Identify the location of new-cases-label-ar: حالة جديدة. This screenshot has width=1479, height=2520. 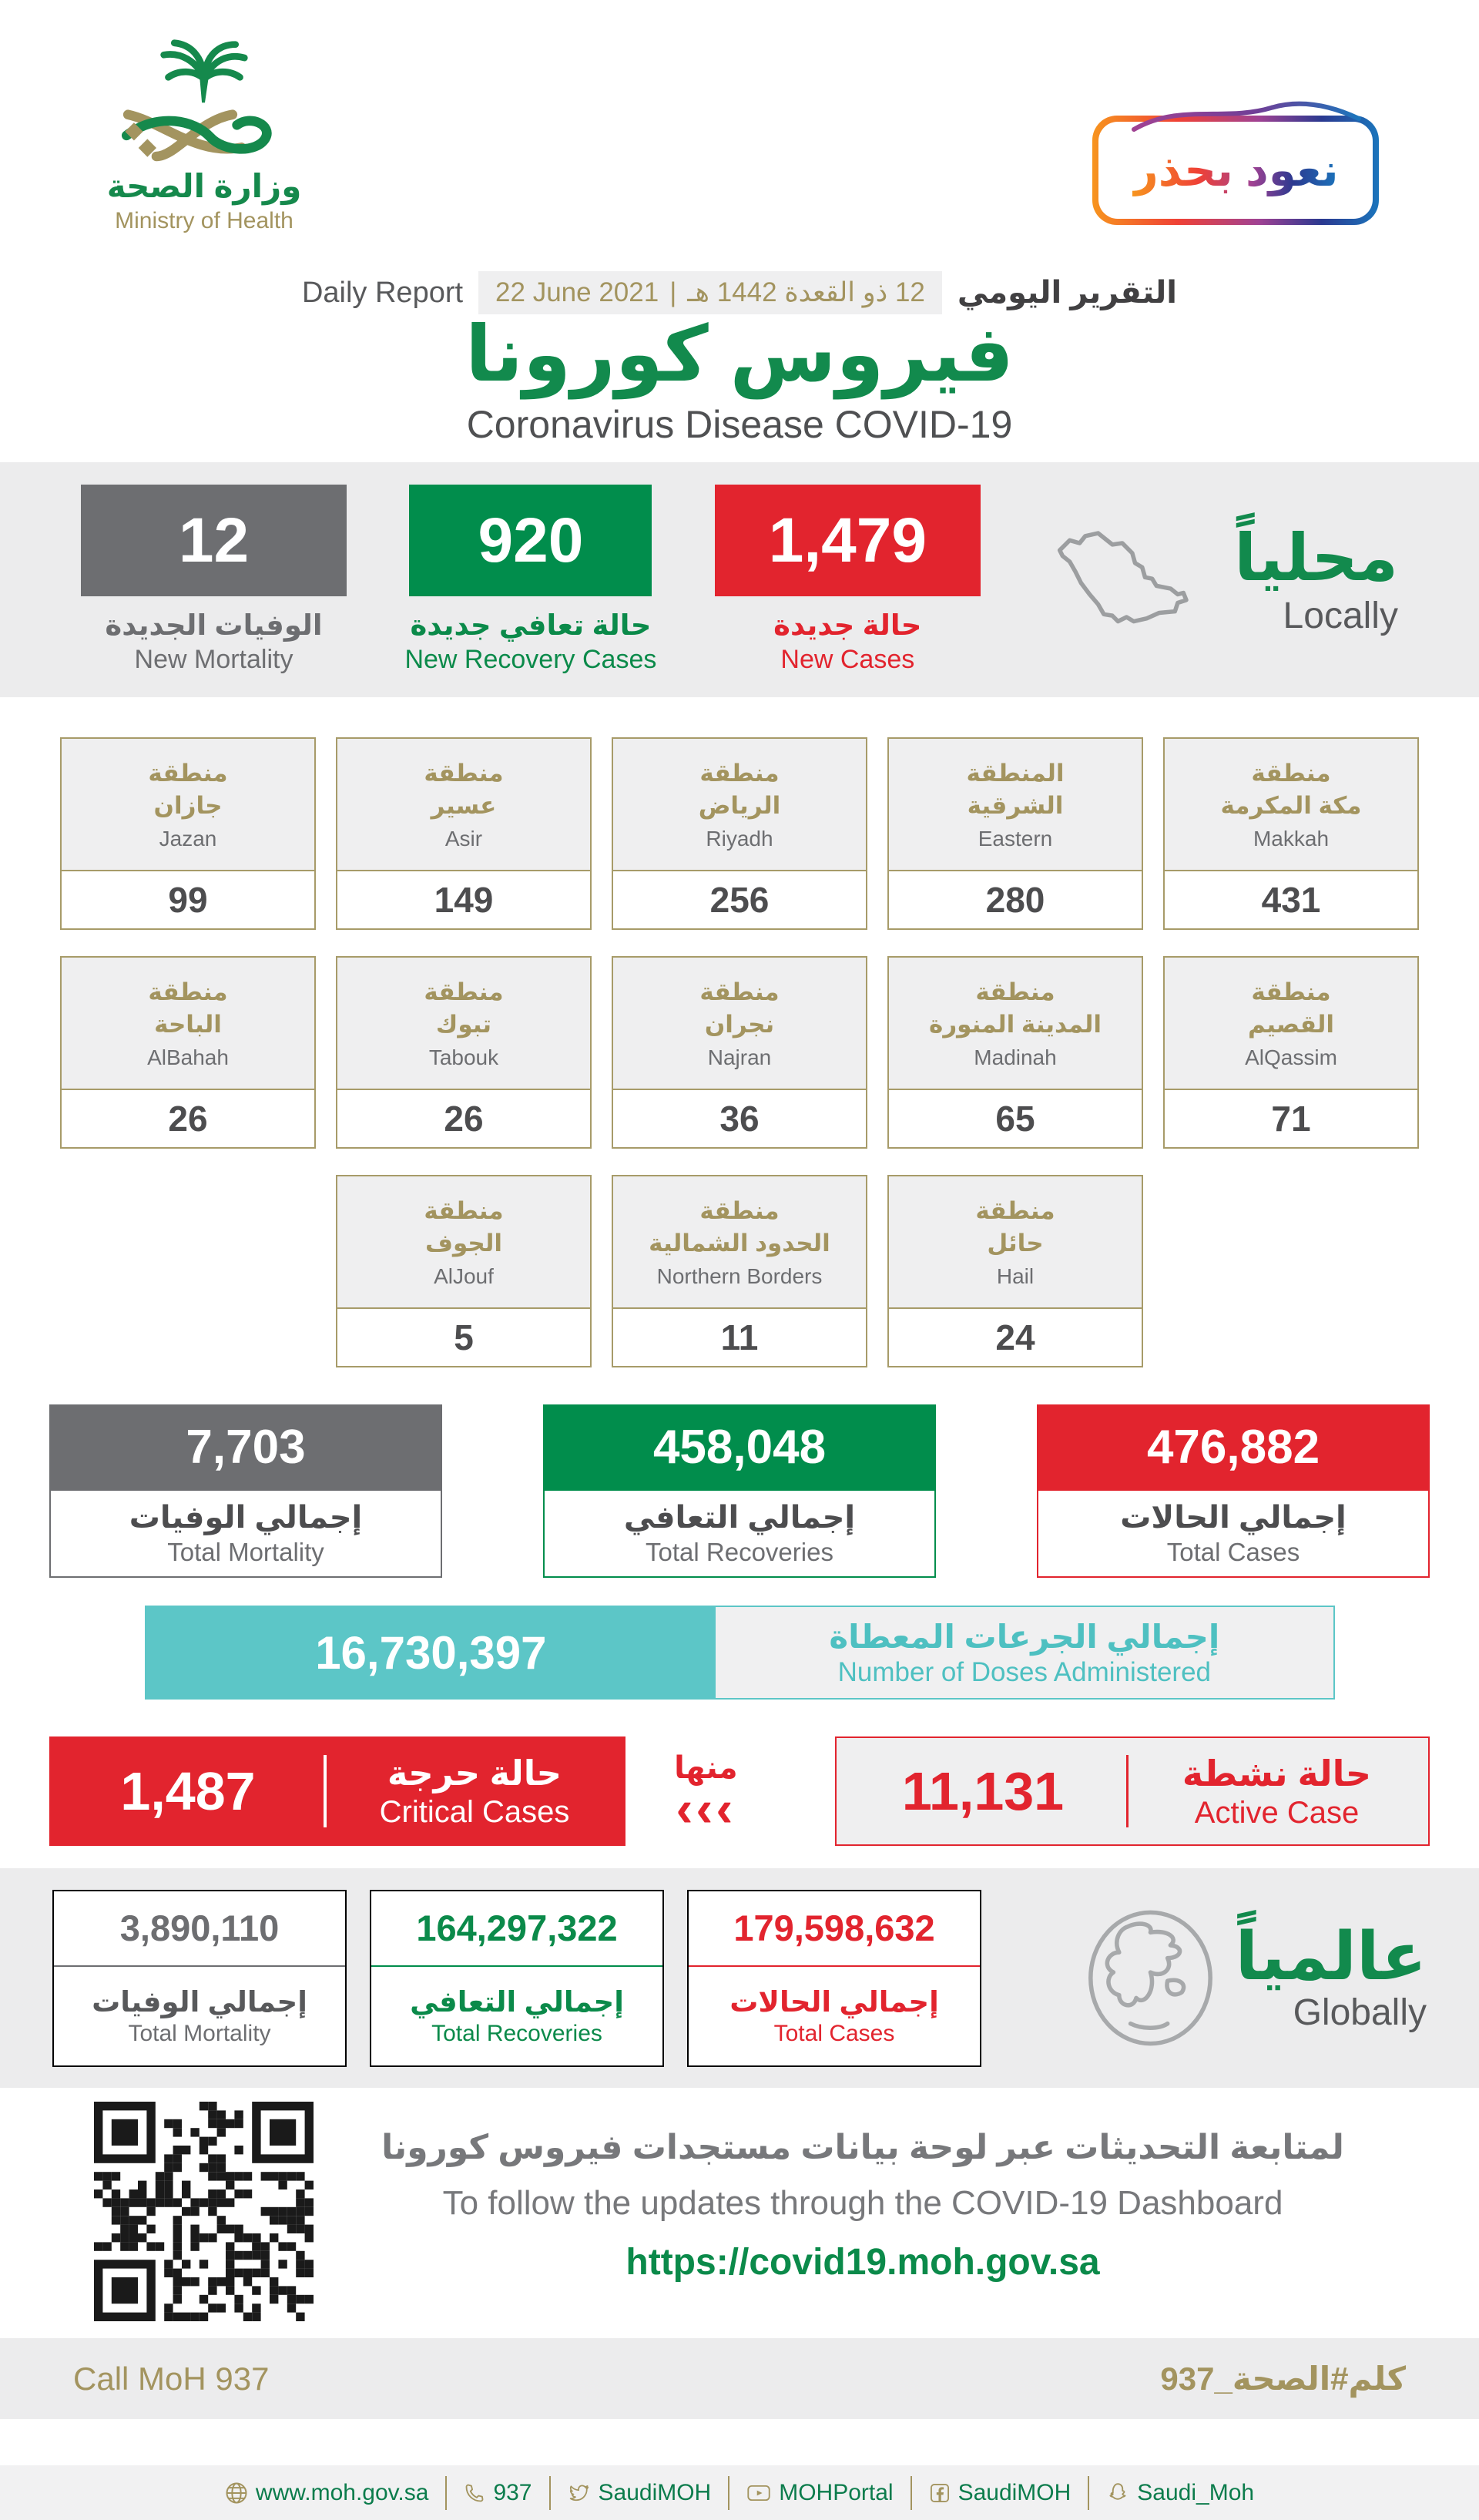
(847, 625).